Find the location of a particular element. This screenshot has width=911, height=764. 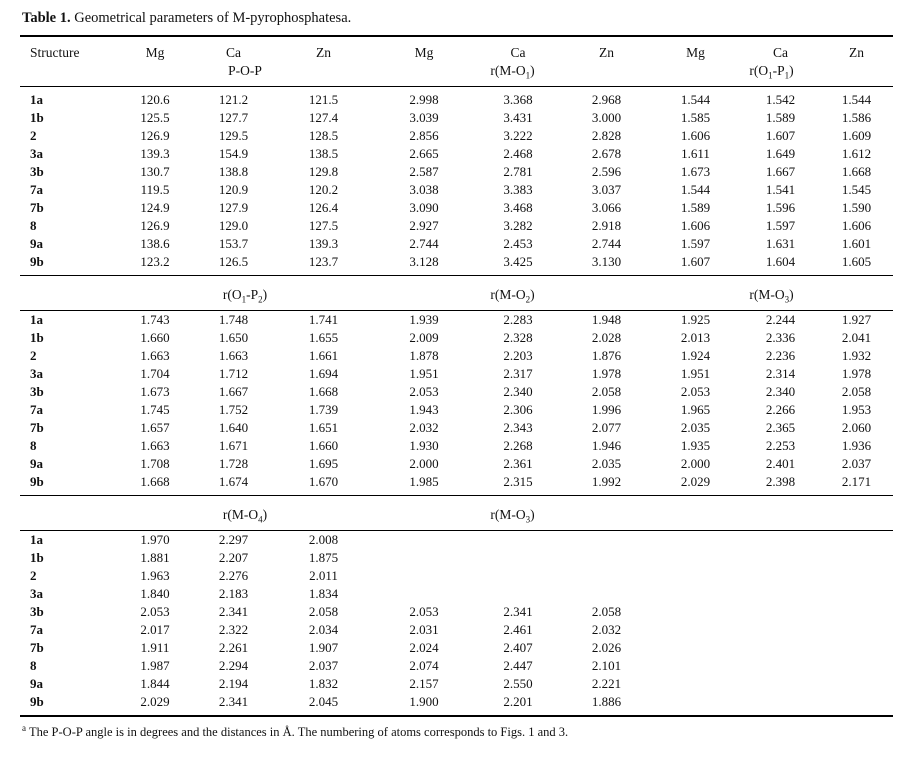

value-cell: 1.840 is located at coordinates (155, 593).